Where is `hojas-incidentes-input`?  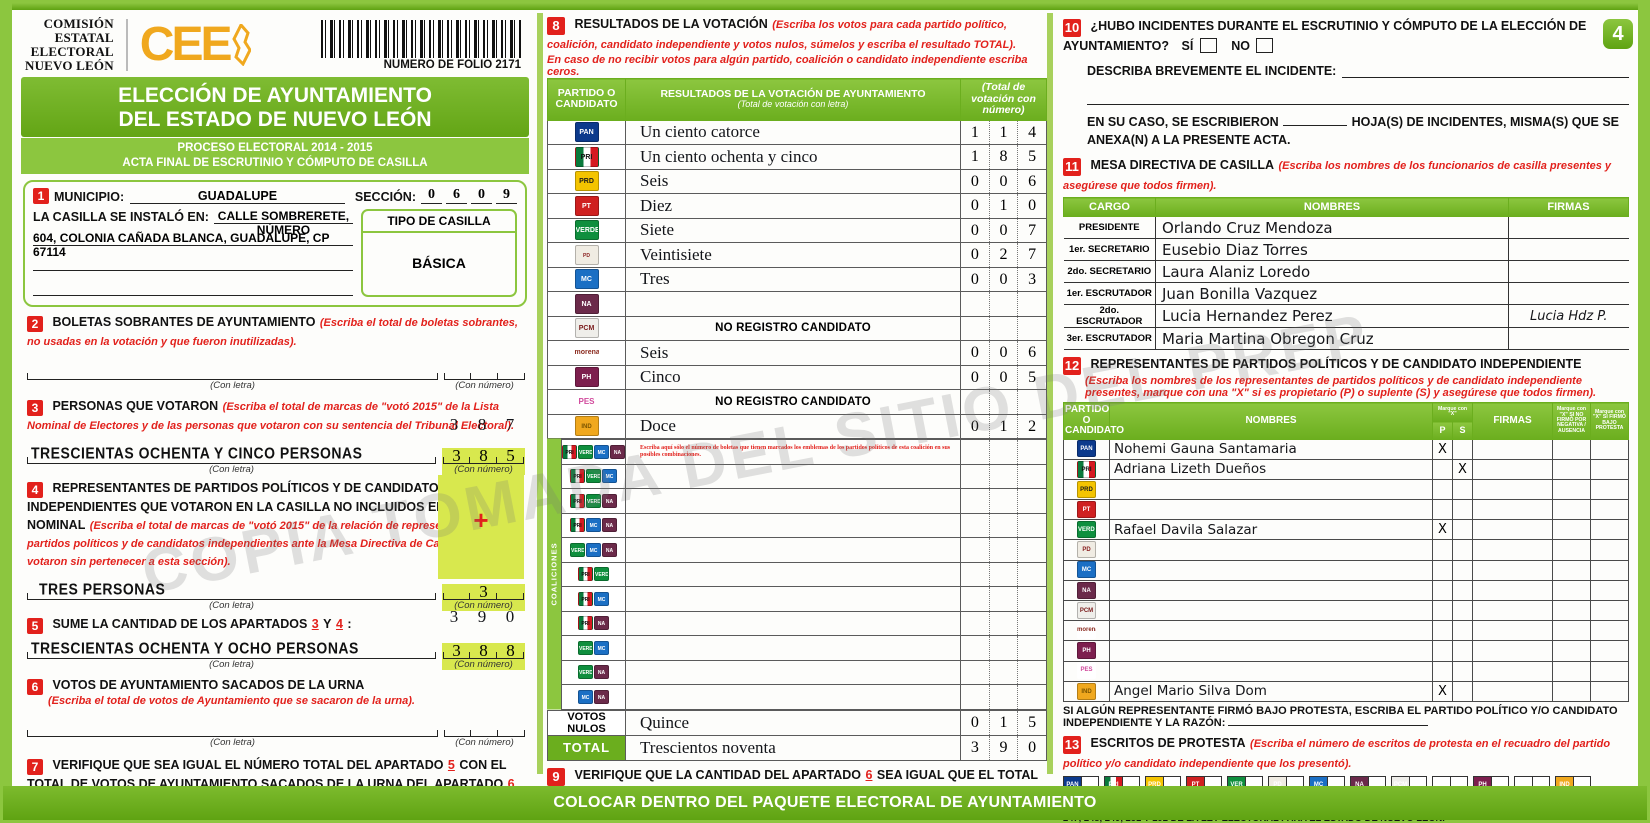
hojas-incidentes-input is located at coordinates (1315, 125).